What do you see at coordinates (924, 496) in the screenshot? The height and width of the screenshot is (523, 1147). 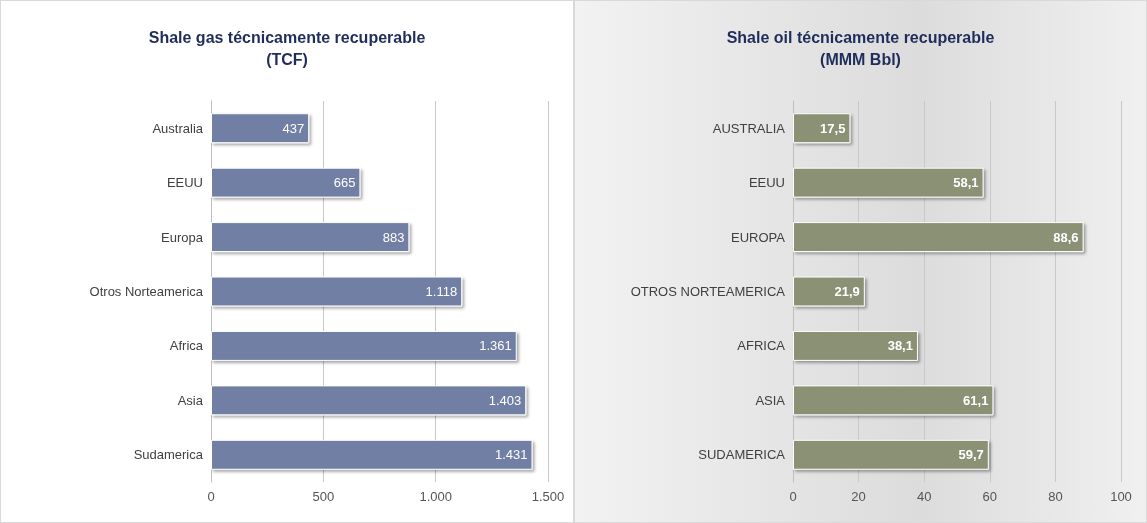 I see `x-tick-label: 40` at bounding box center [924, 496].